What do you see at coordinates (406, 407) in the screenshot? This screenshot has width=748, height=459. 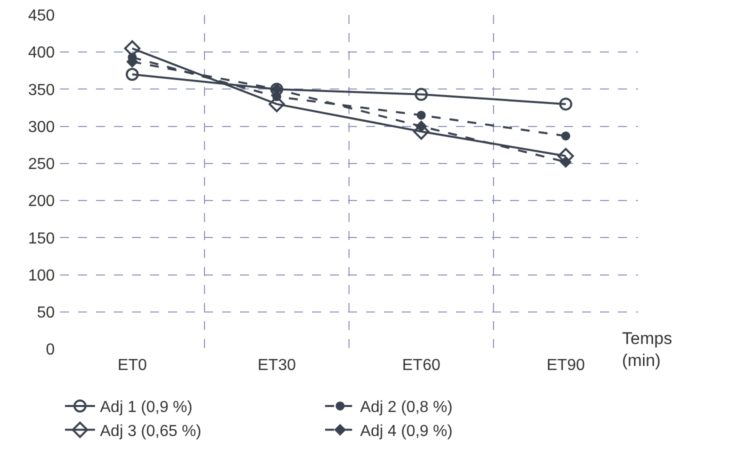 I see `legend-label: Adj 2 (0,8 %)` at bounding box center [406, 407].